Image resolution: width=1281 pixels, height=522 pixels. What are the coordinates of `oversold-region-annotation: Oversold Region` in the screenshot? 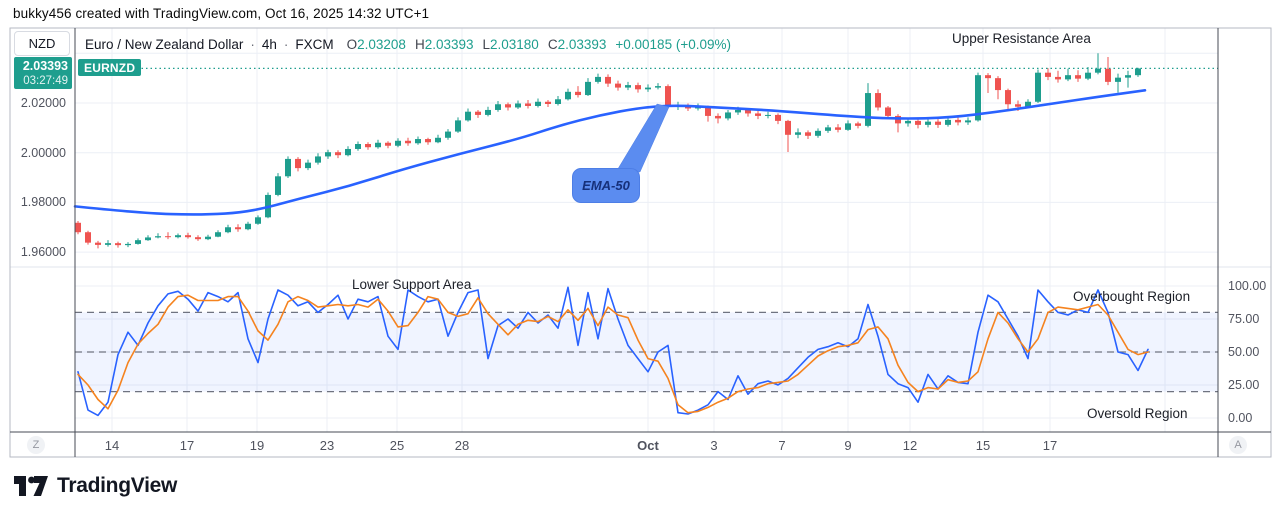 It's located at (1137, 413).